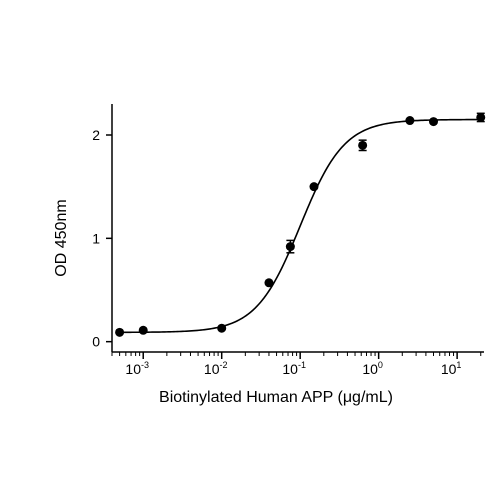 Image resolution: width=500 pixels, height=500 pixels. What do you see at coordinates (216, 368) in the screenshot?
I see `x-tick-label: 10⁻²` at bounding box center [216, 368].